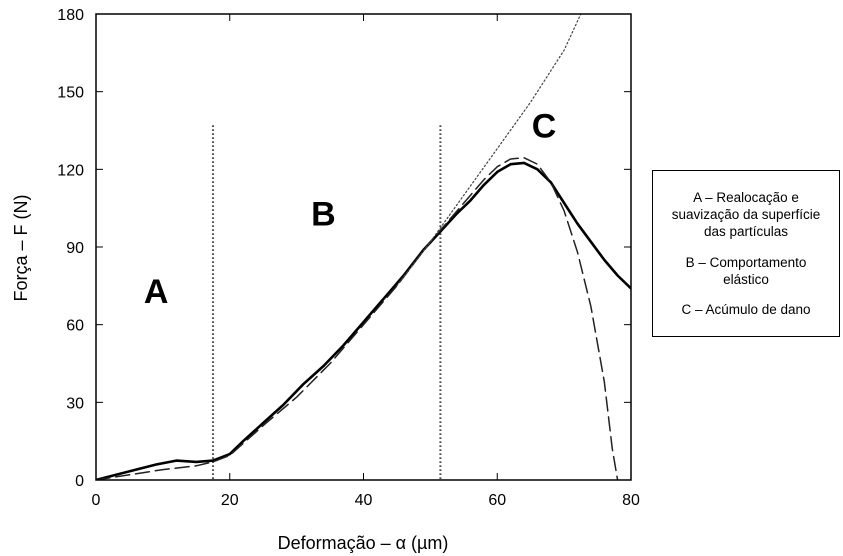  What do you see at coordinates (156, 292) in the screenshot?
I see `region-label-a: A` at bounding box center [156, 292].